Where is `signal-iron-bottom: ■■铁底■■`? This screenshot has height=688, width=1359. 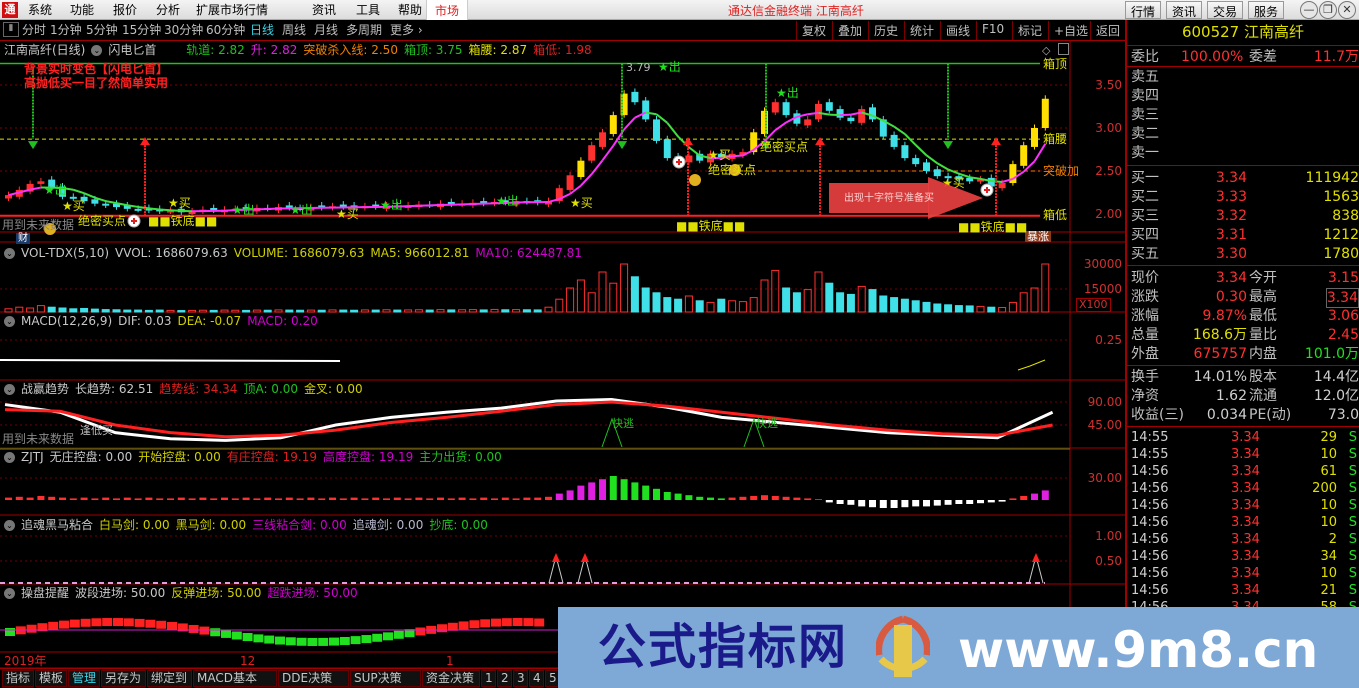
signal-iron-bottom: ■■铁底■■ is located at coordinates (993, 227).